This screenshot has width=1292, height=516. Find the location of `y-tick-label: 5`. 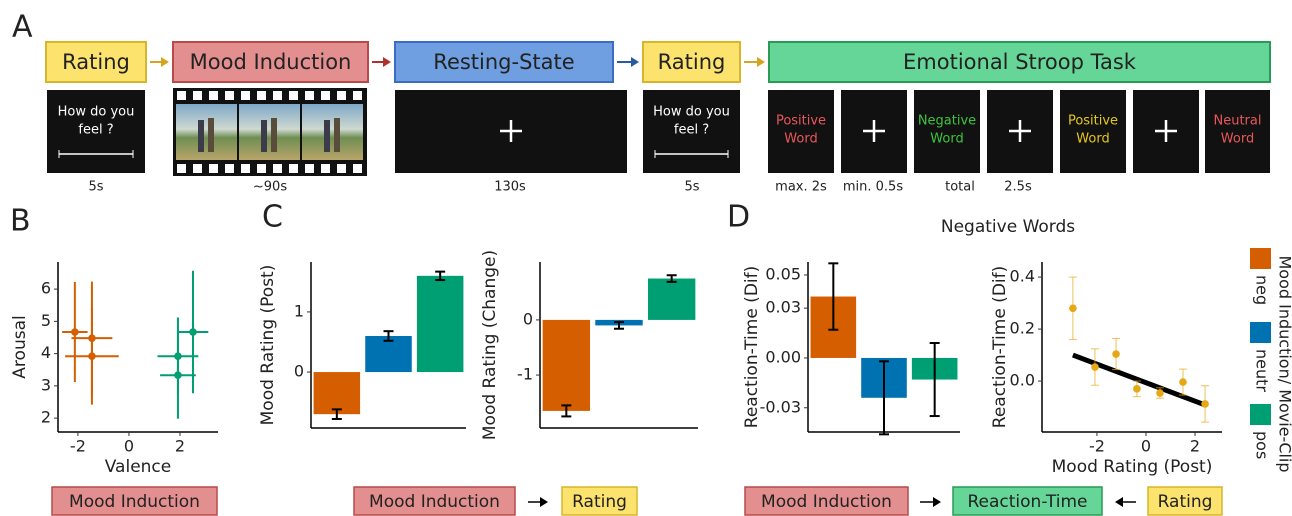

y-tick-label: 5 is located at coordinates (46, 320).